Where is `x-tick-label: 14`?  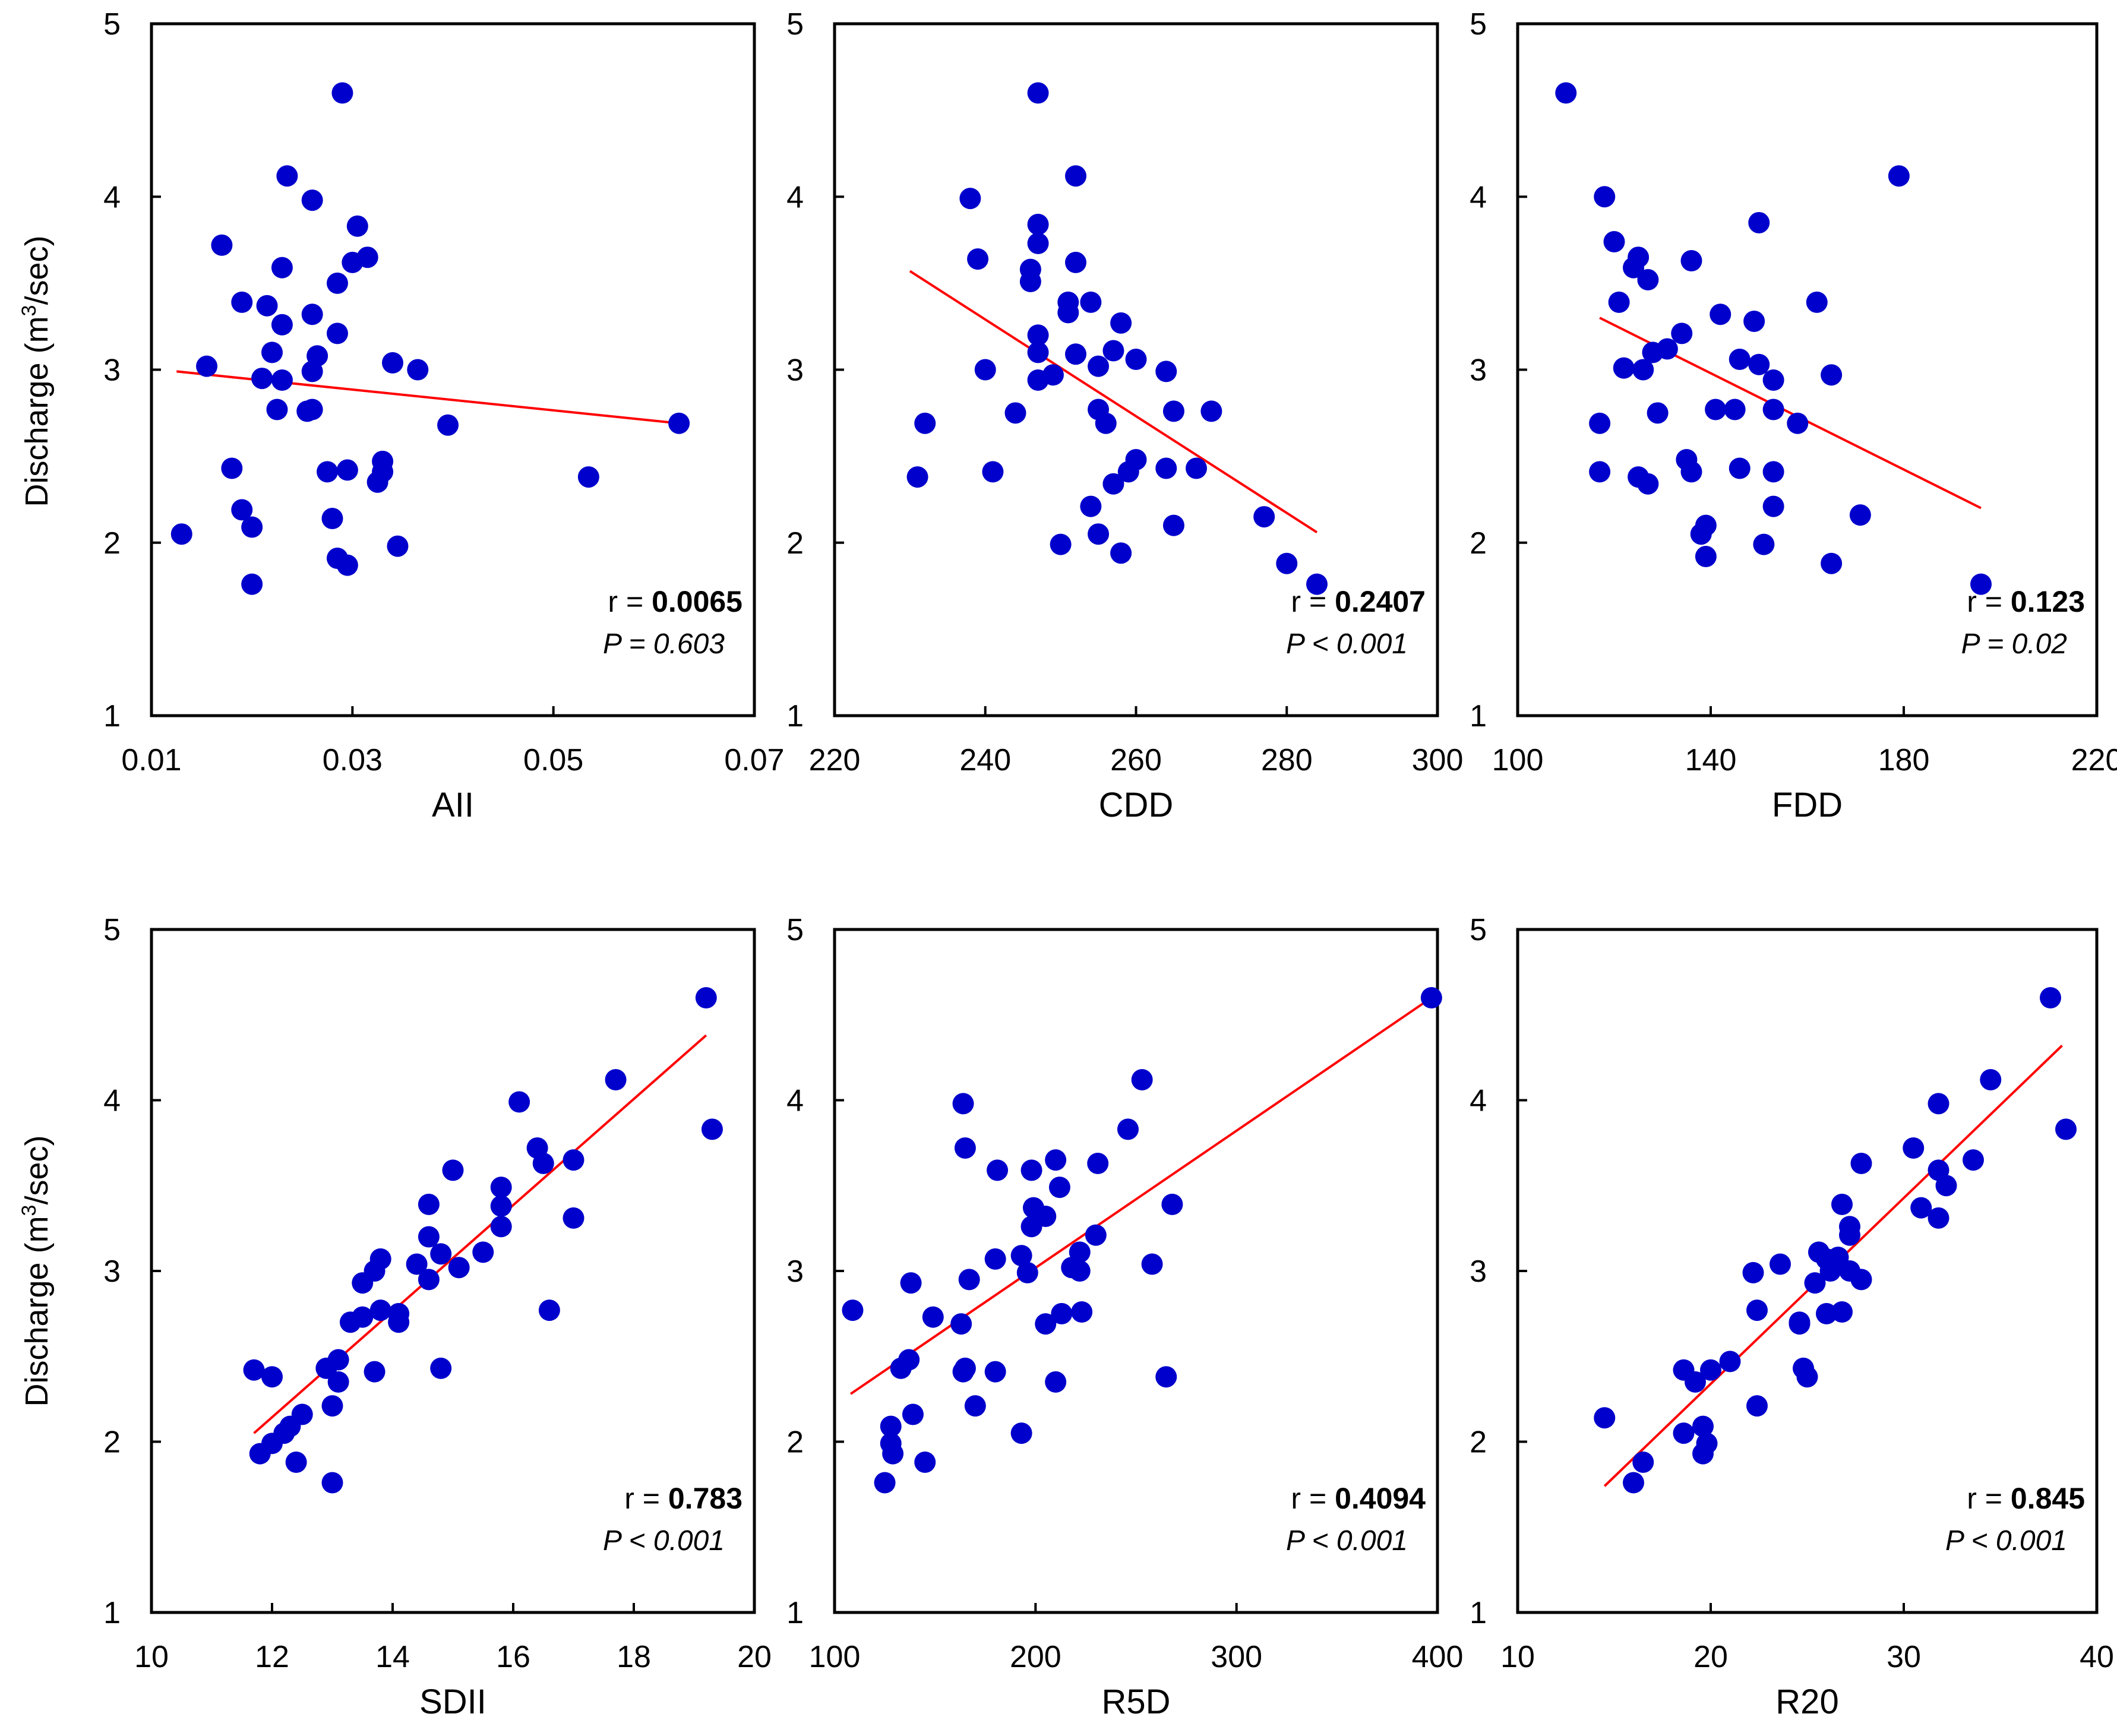 x-tick-label: 14 is located at coordinates (393, 1657).